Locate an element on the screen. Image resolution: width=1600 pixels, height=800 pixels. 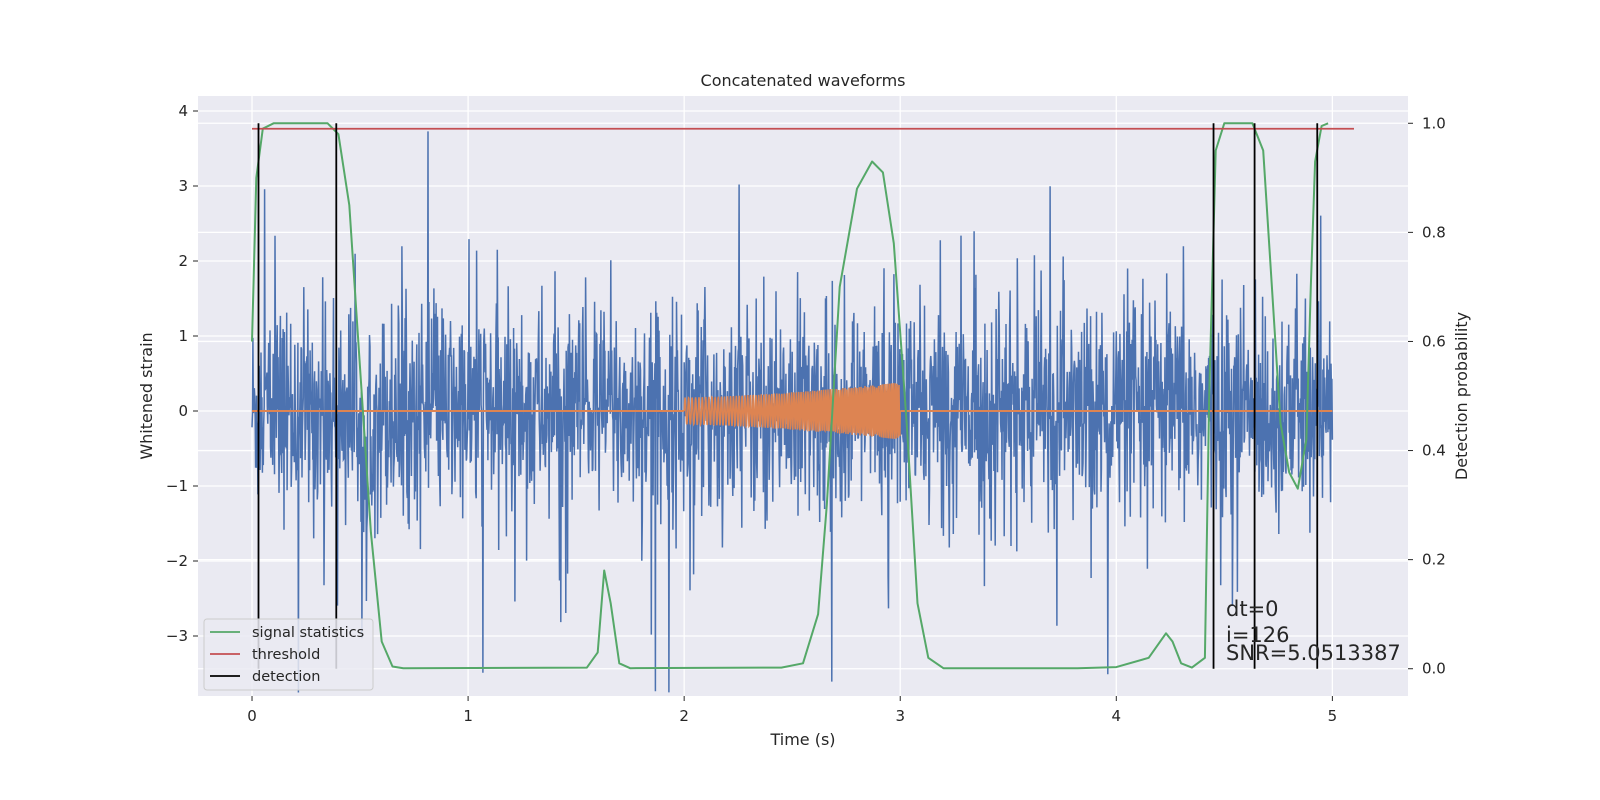
y2-tick-label-3: 0.6 is located at coordinates (1434, 341).